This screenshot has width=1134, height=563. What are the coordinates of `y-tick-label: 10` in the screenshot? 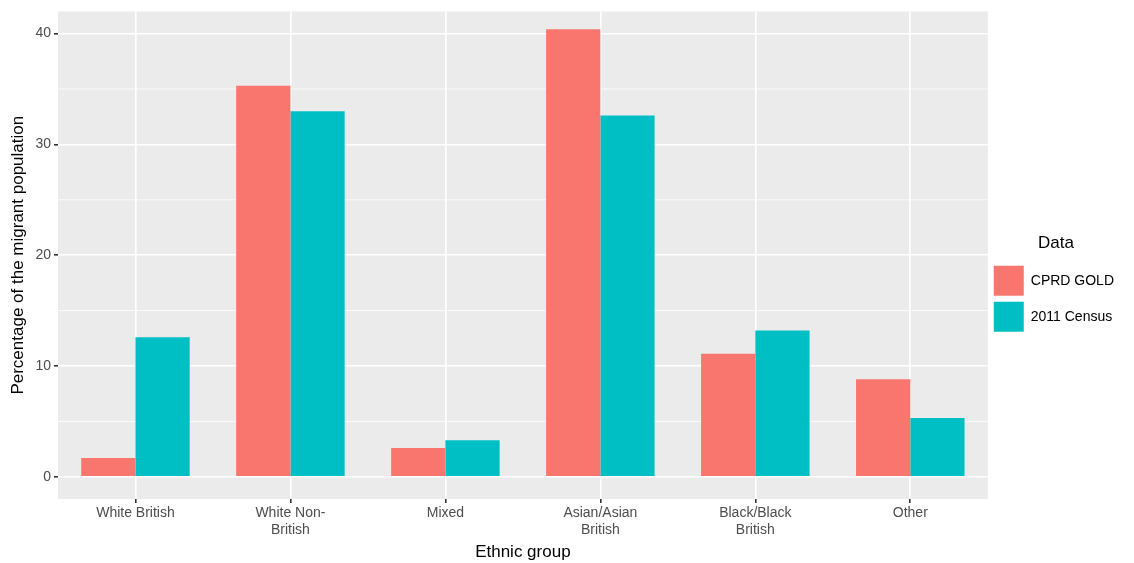 It's located at (43, 364).